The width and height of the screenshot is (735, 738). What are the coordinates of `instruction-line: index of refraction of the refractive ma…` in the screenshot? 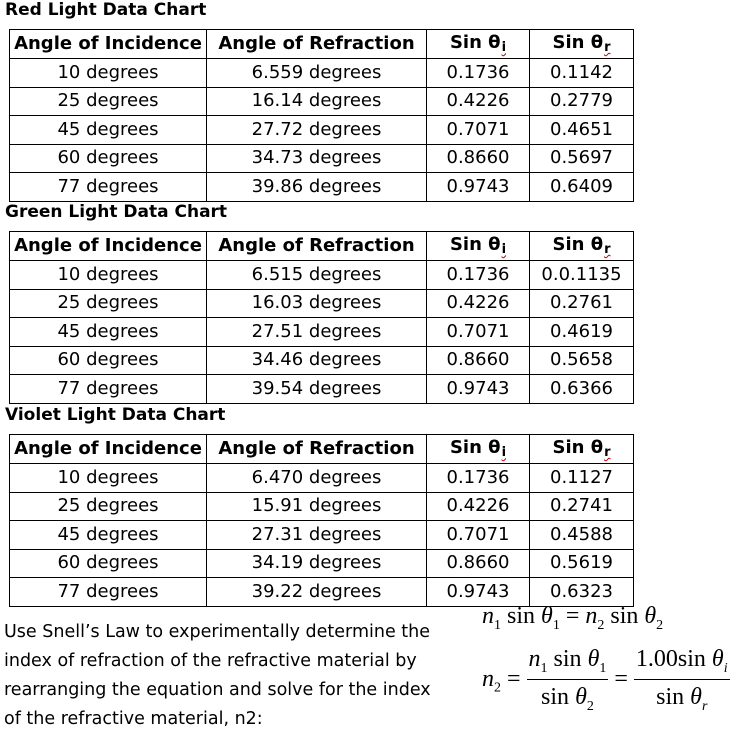 It's located at (210, 661).